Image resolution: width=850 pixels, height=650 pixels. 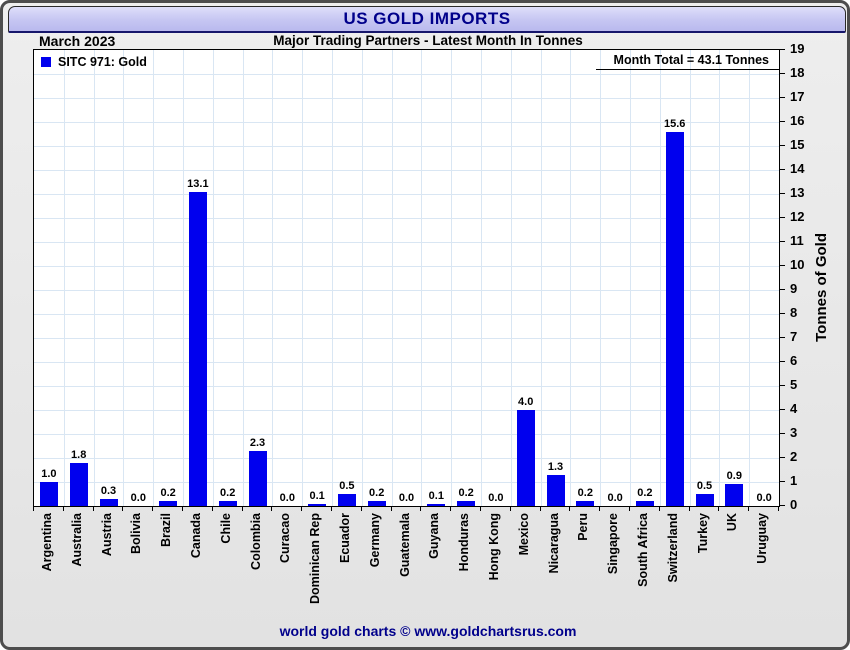 I want to click on x-label-argentina: Argentina, so click(x=46, y=542).